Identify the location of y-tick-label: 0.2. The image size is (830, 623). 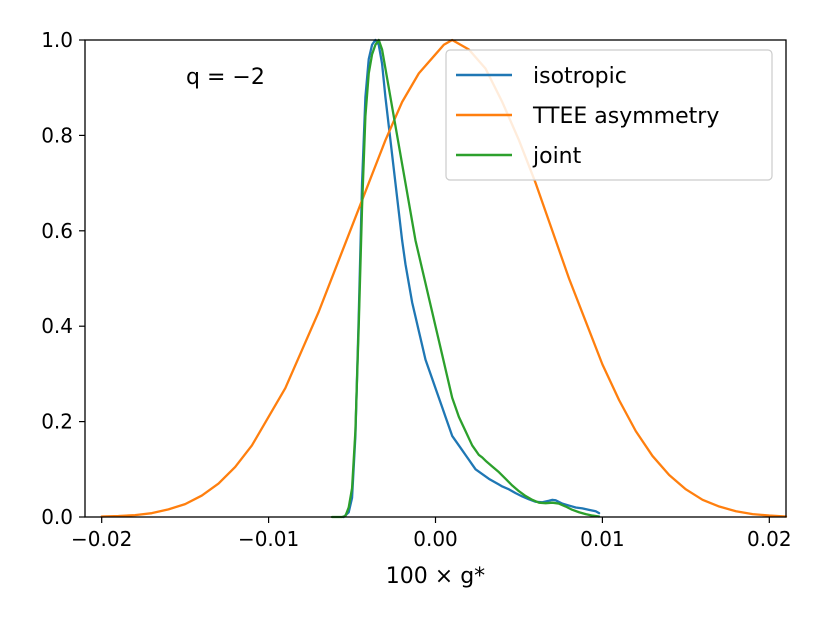
(57, 422).